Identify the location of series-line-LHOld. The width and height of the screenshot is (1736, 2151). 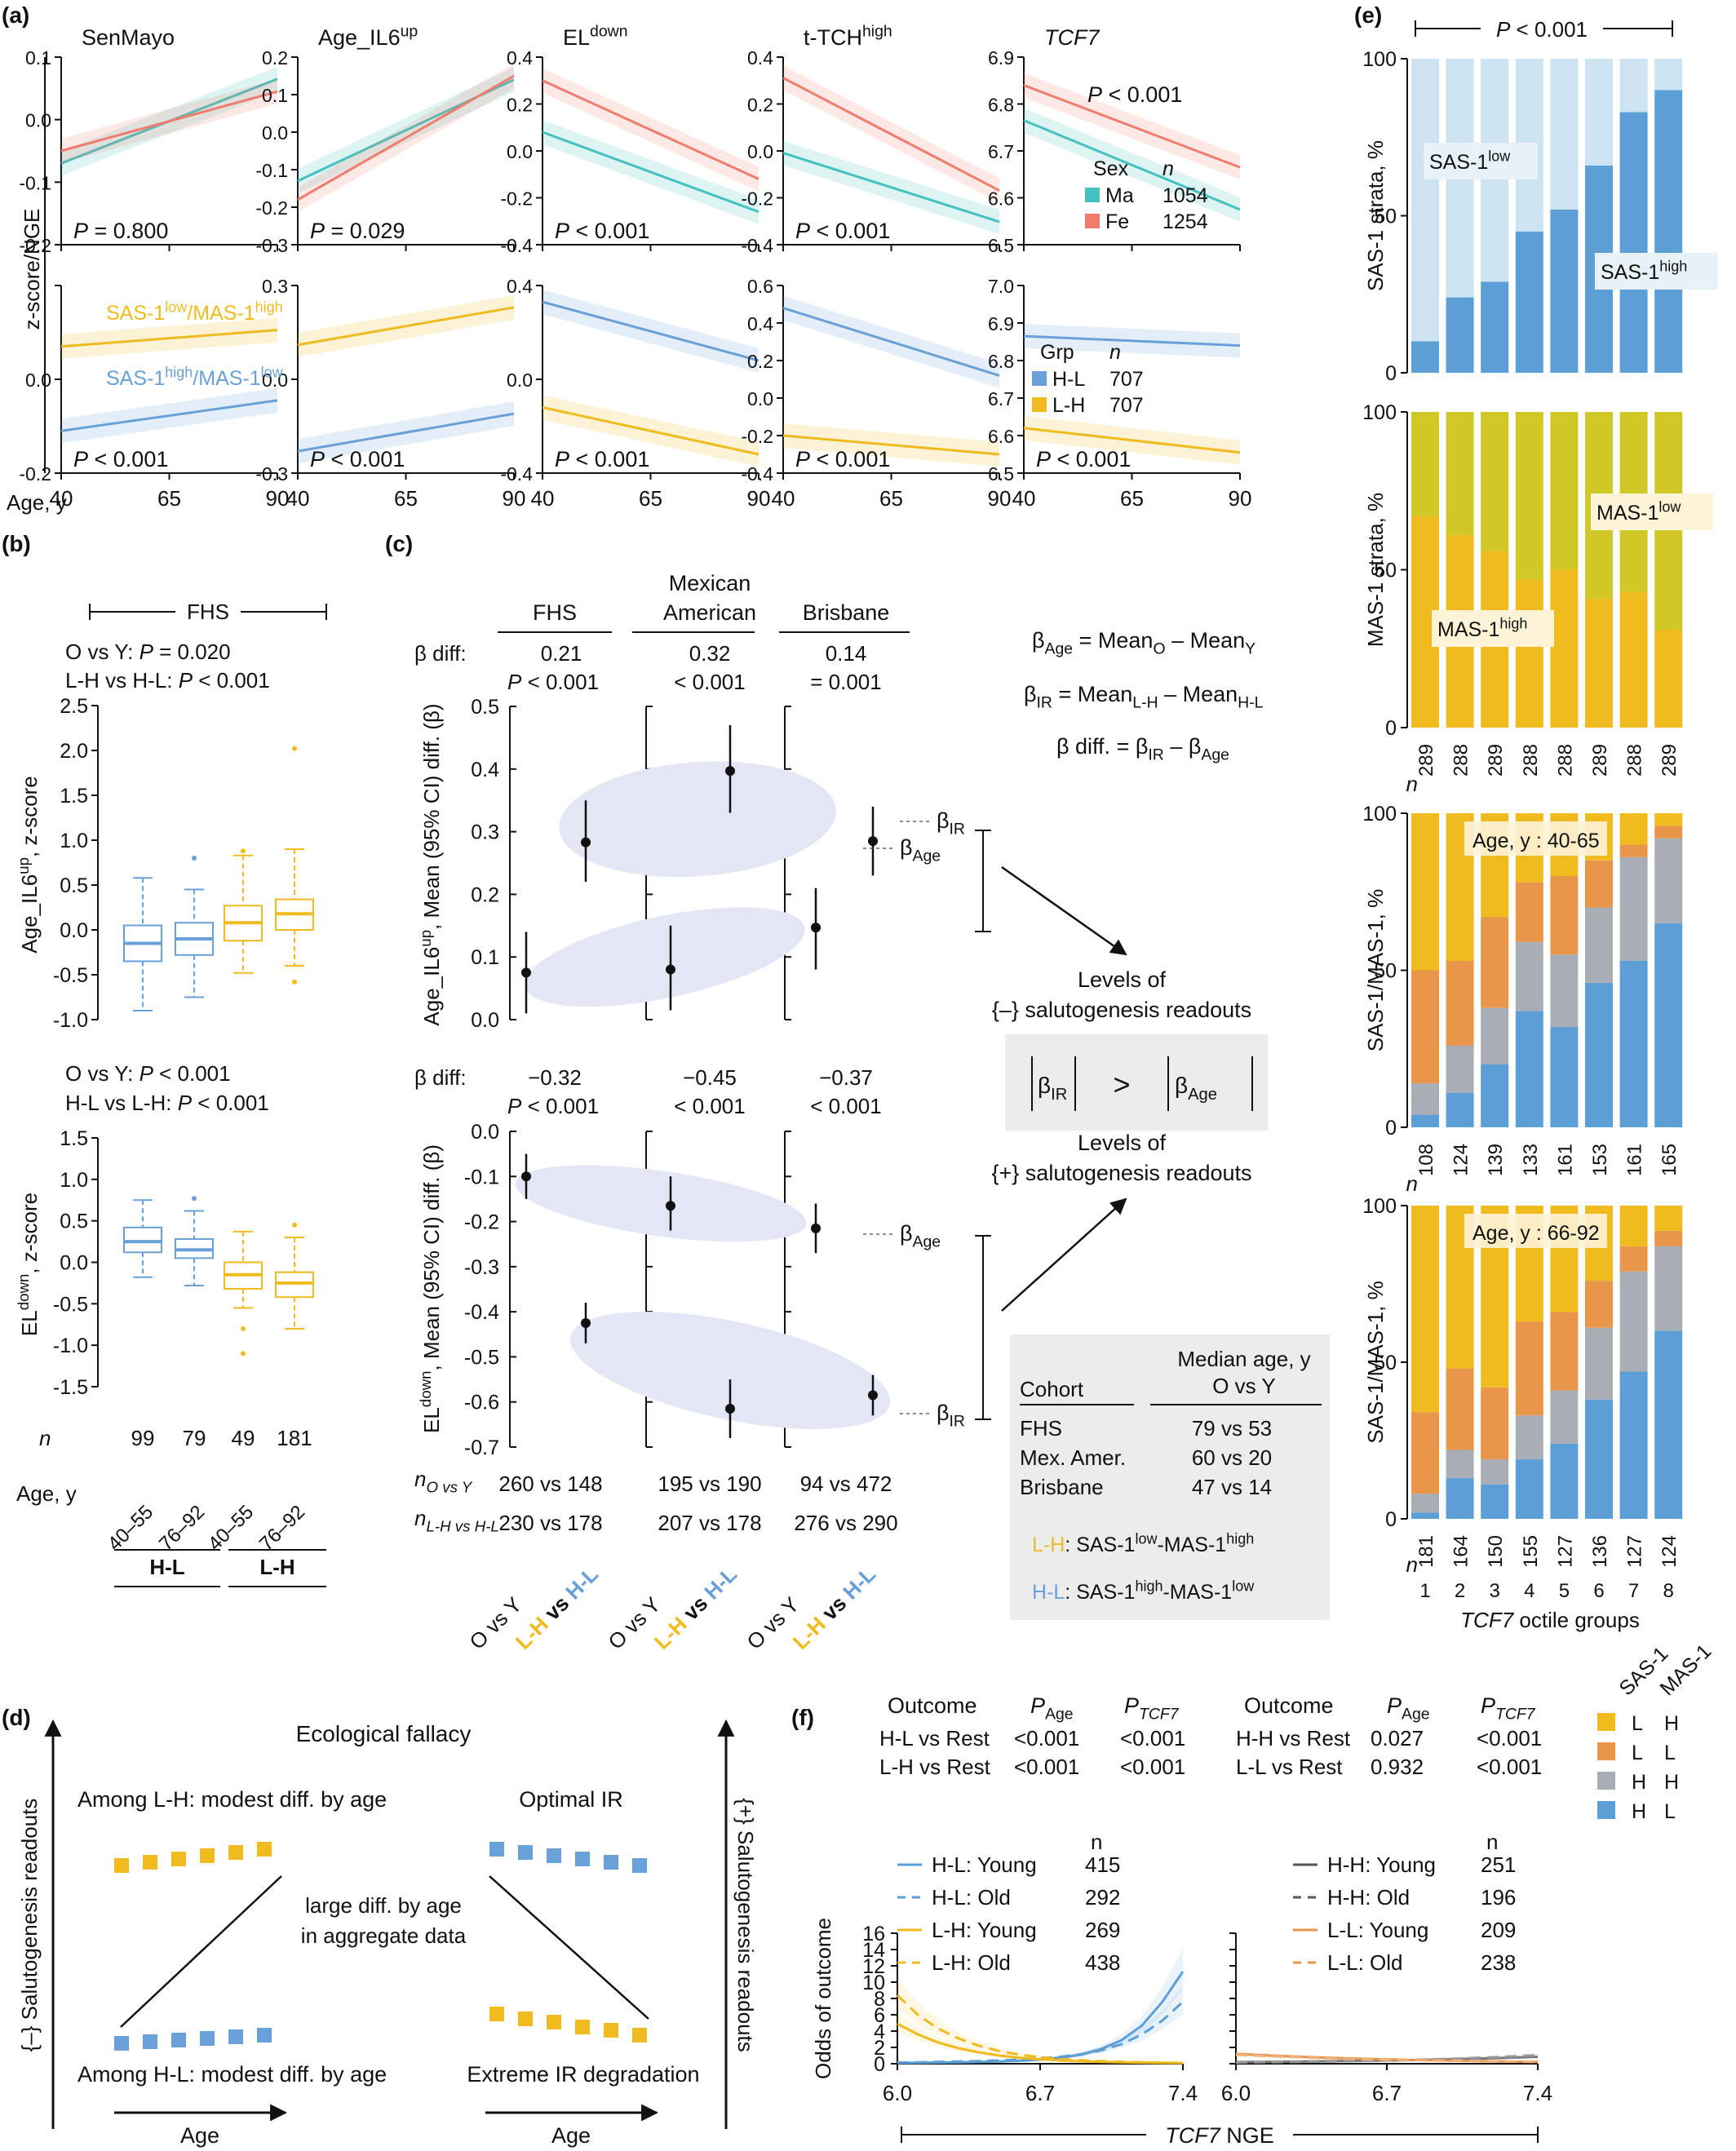
(1040, 2029).